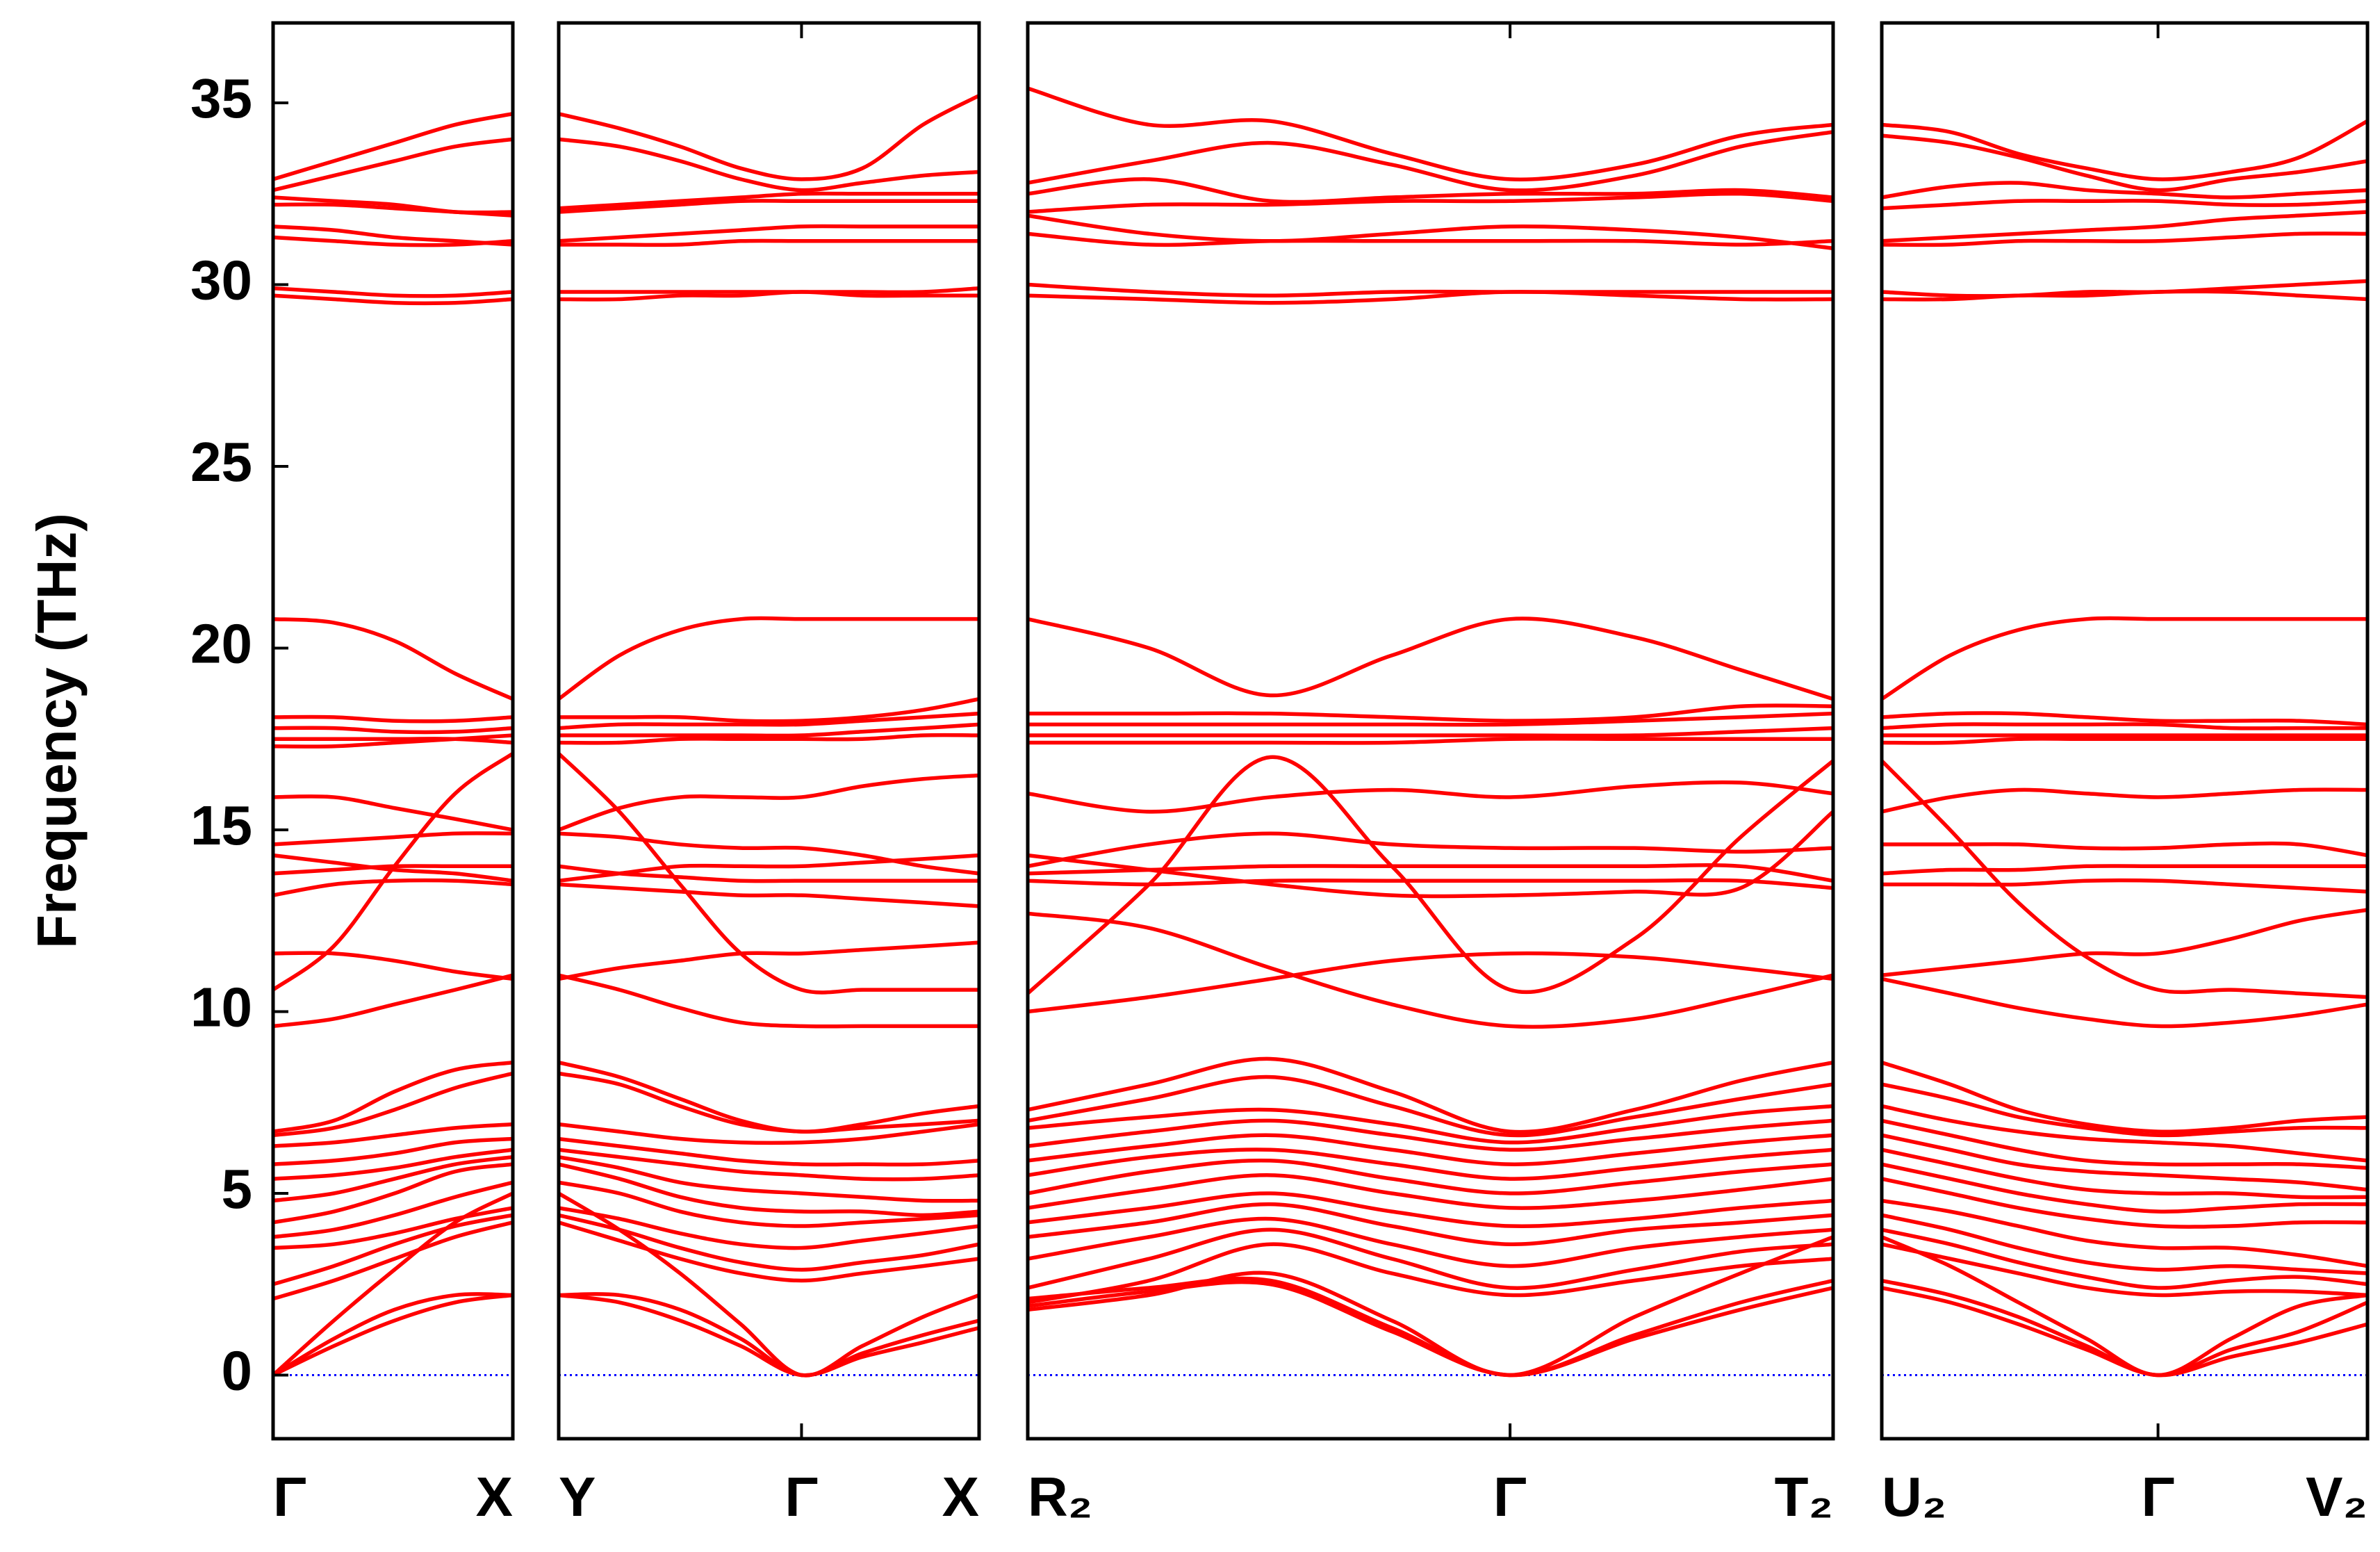  Describe the element at coordinates (221, 1007) in the screenshot. I see `y-tick-label: 10` at that location.